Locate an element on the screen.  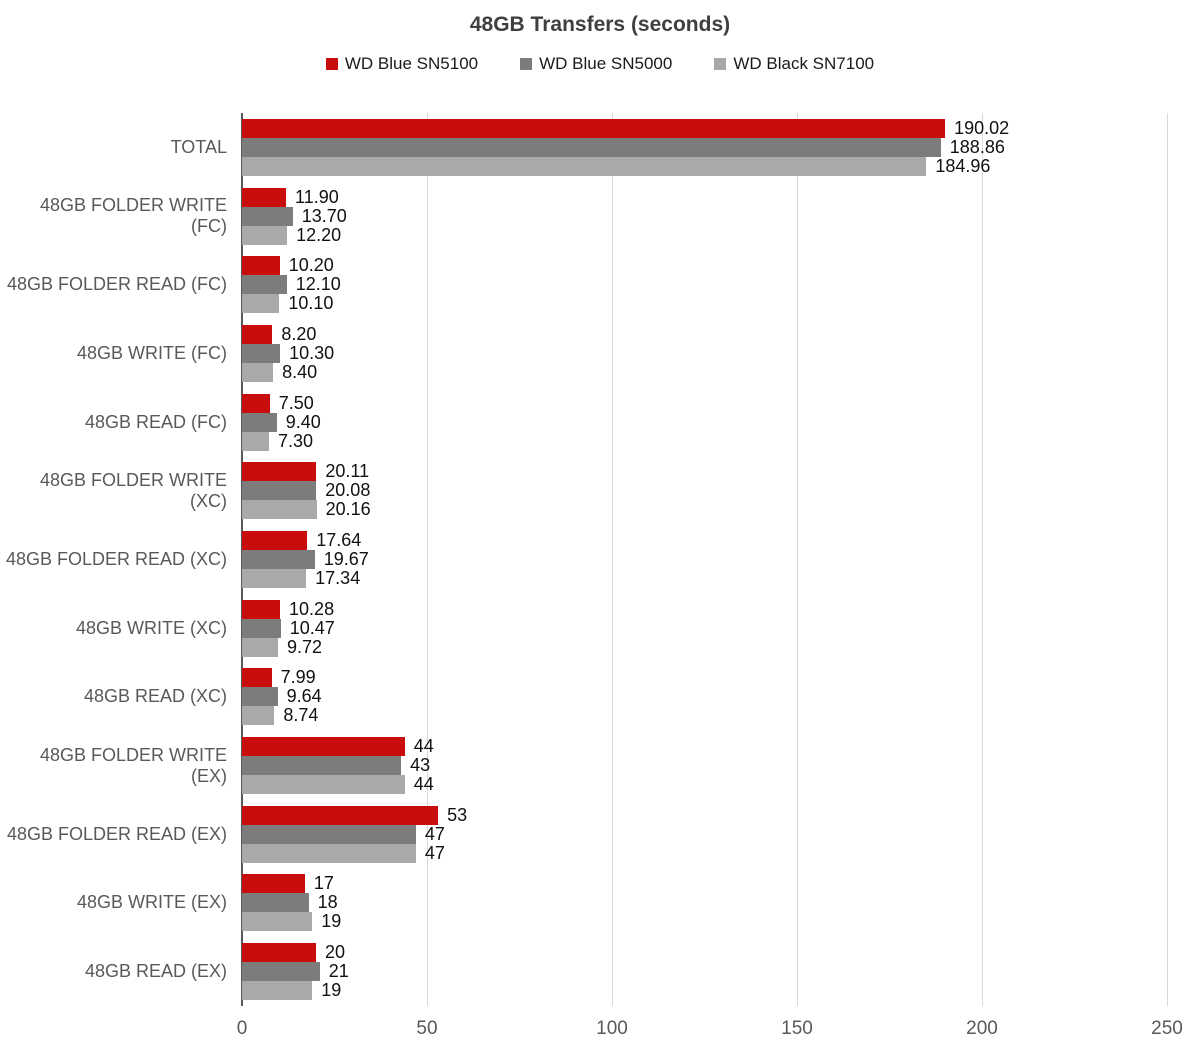
x-tick-label: 100 is located at coordinates (612, 1028).